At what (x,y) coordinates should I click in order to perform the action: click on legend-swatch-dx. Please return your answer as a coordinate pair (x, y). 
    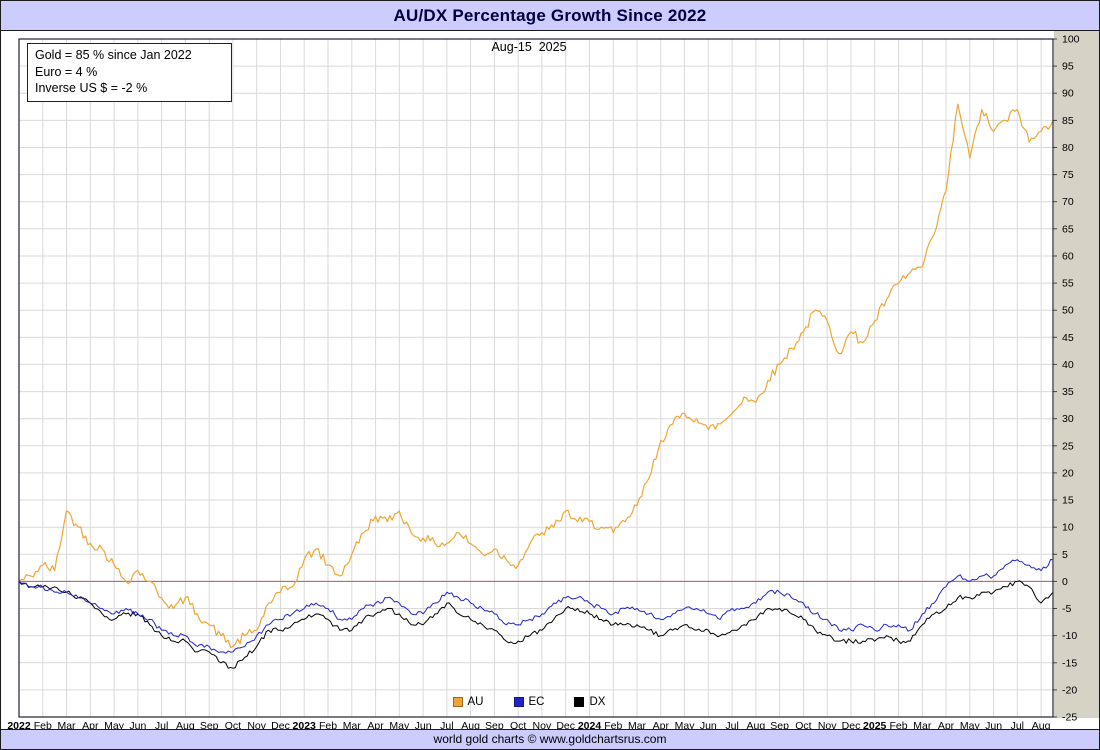
    Looking at the image, I should click on (579, 701).